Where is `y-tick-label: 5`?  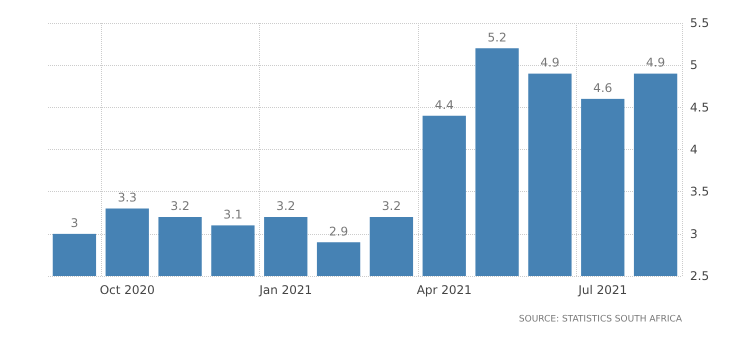 y-tick-label: 5 is located at coordinates (694, 65).